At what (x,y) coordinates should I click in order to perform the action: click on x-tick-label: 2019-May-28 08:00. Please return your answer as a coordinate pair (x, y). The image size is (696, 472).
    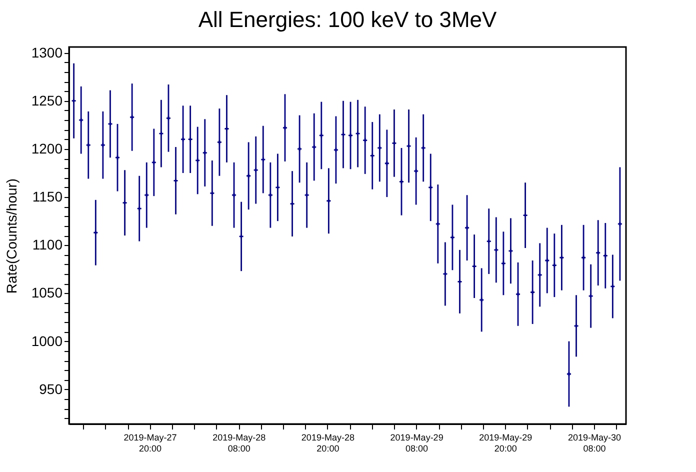
    Looking at the image, I should click on (239, 443).